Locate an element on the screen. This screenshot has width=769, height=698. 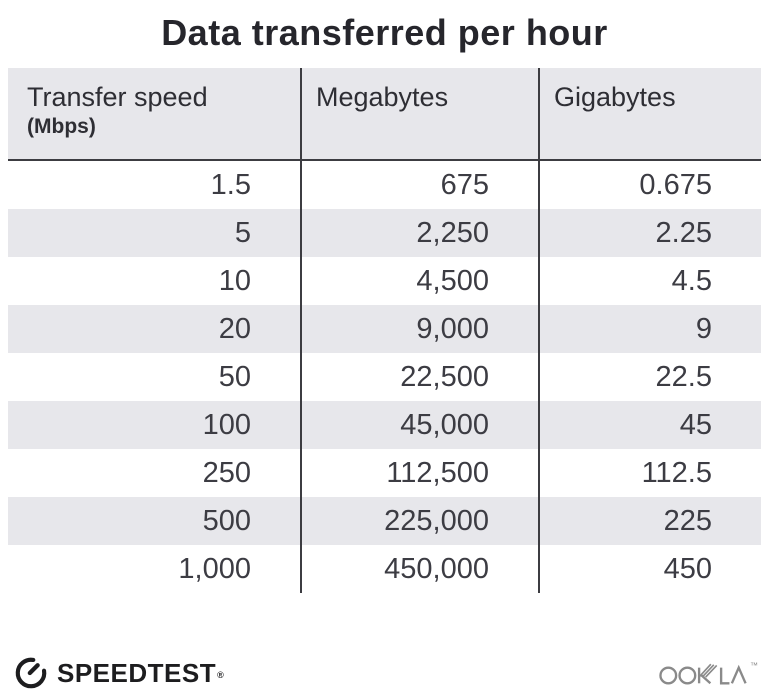
cell-megabytes: 45,000 is located at coordinates (421, 425).